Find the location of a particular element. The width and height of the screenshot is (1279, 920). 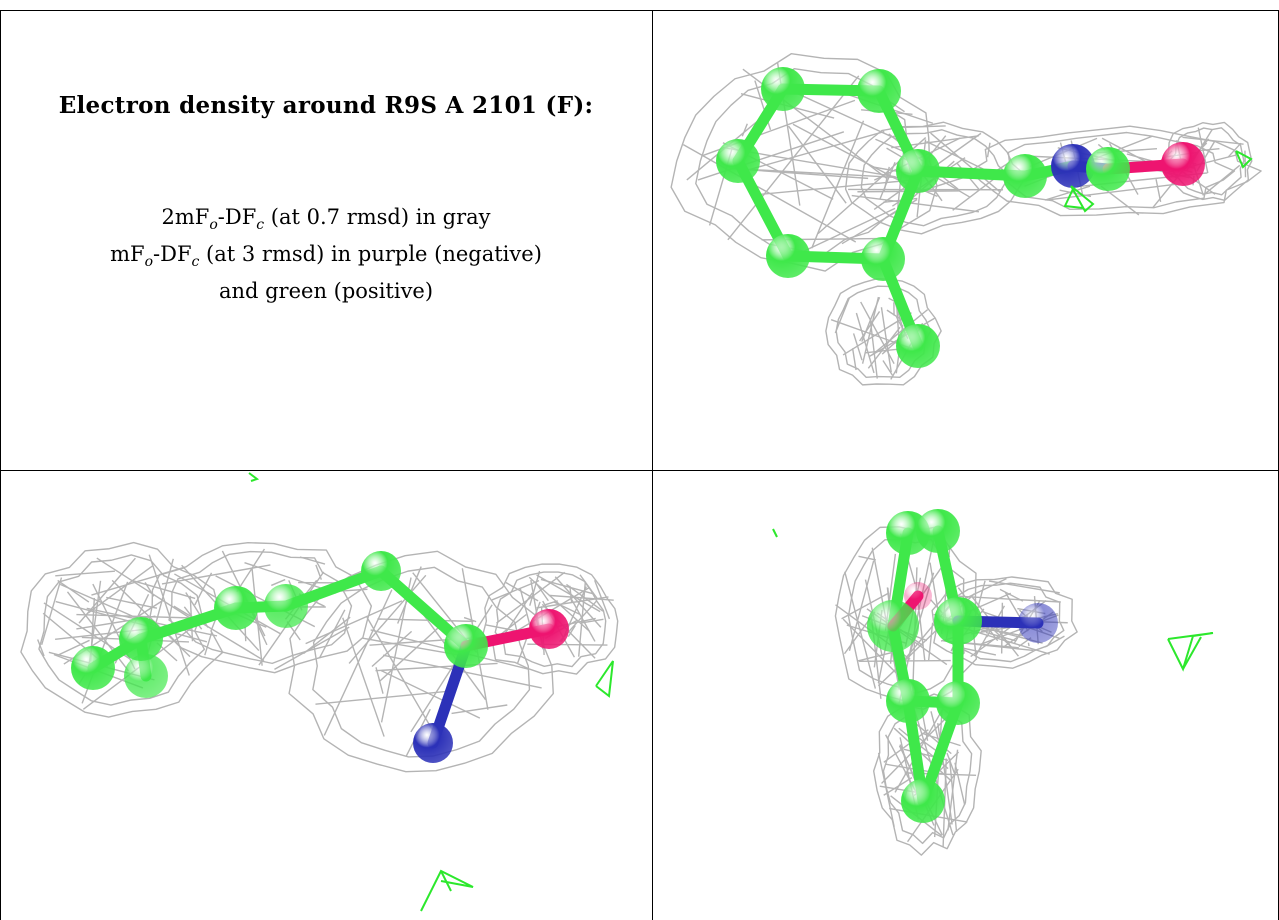

legend-line-3: and green (positive) is located at coordinates (326, 291).